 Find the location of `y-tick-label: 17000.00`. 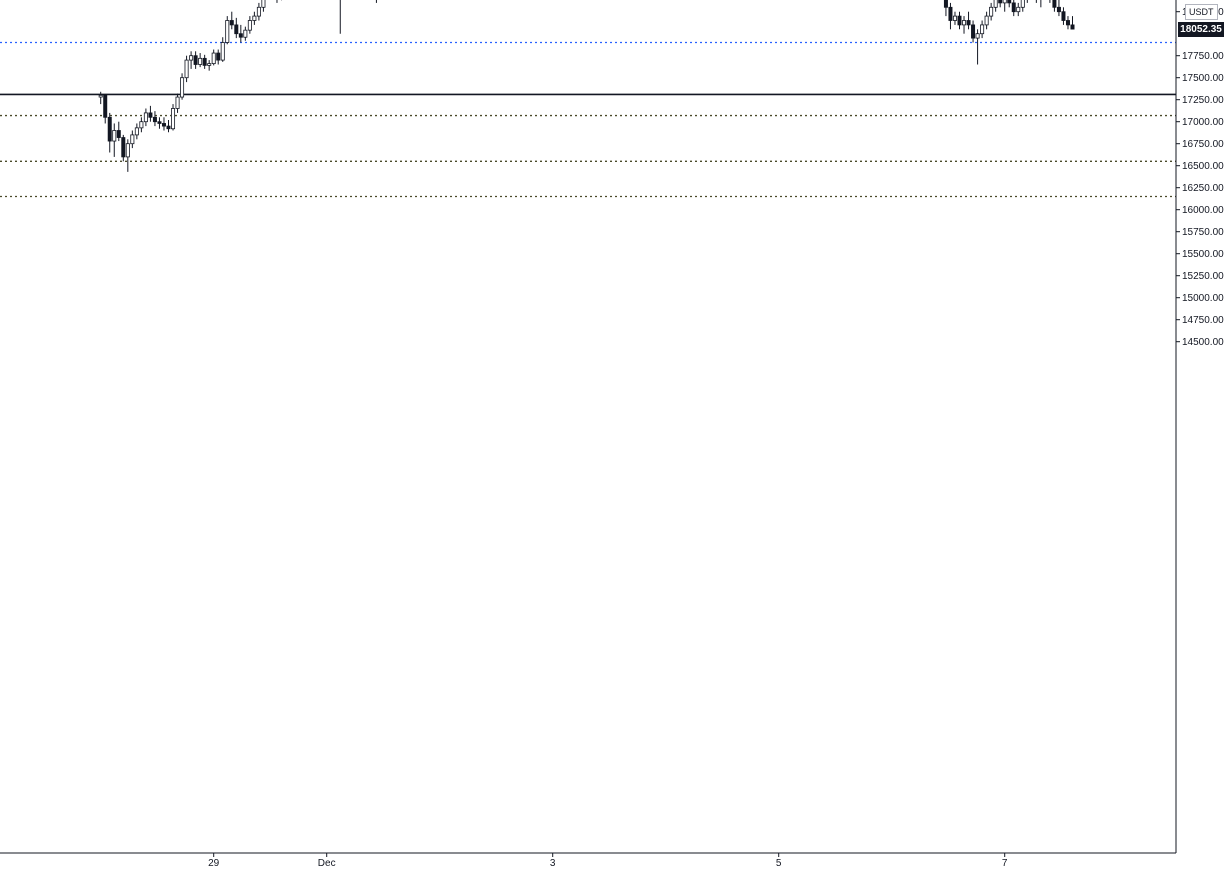

y-tick-label: 17000.00 is located at coordinates (1203, 122).